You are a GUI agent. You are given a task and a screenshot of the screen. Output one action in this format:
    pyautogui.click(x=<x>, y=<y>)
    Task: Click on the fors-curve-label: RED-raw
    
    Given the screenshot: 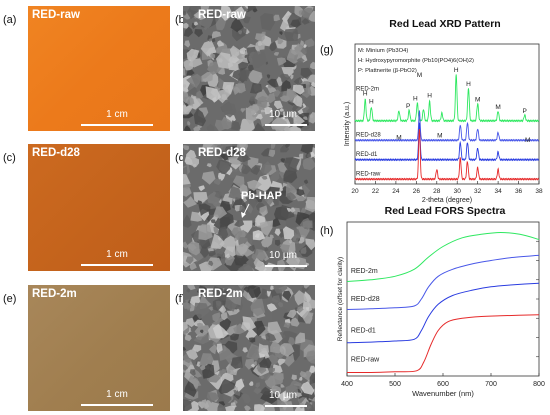 What is the action you would take?
    pyautogui.click(x=365, y=359)
    